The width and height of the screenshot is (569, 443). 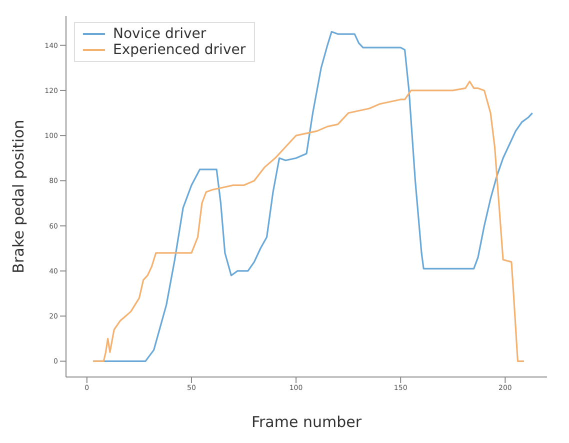 What do you see at coordinates (179, 50) in the screenshot?
I see `legend-label: Experienced driver` at bounding box center [179, 50].